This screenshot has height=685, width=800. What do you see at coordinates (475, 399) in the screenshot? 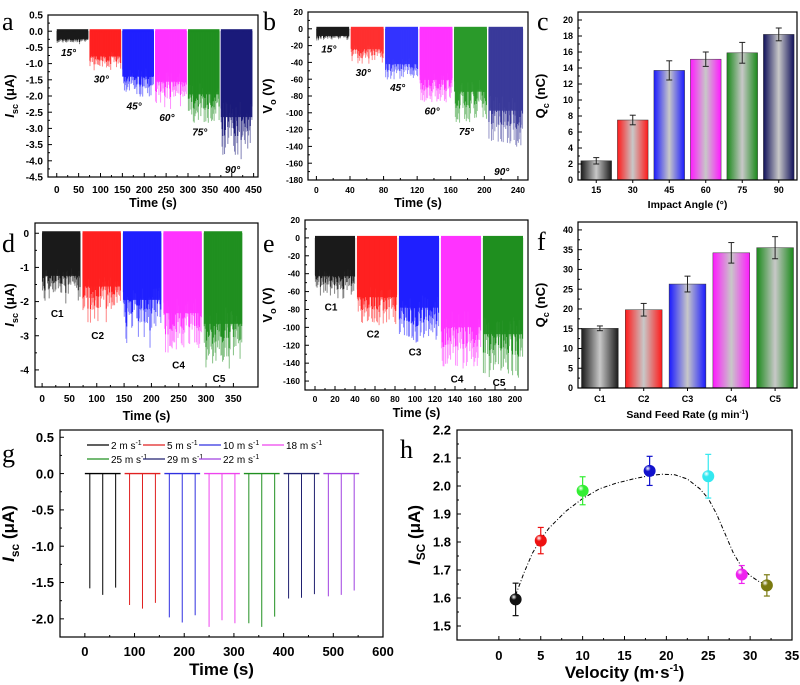
I see `x-tick-label: 160` at bounding box center [475, 399].